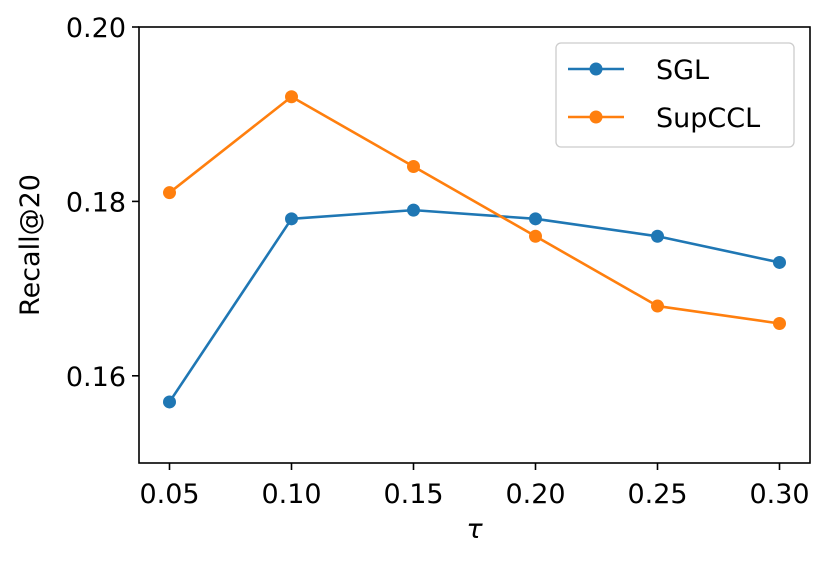 This screenshot has height=562, width=830. What do you see at coordinates (474, 486) in the screenshot?
I see `x-axis: 0.05 0.10 0.15 0.20 0.25 0.30` at bounding box center [474, 486].